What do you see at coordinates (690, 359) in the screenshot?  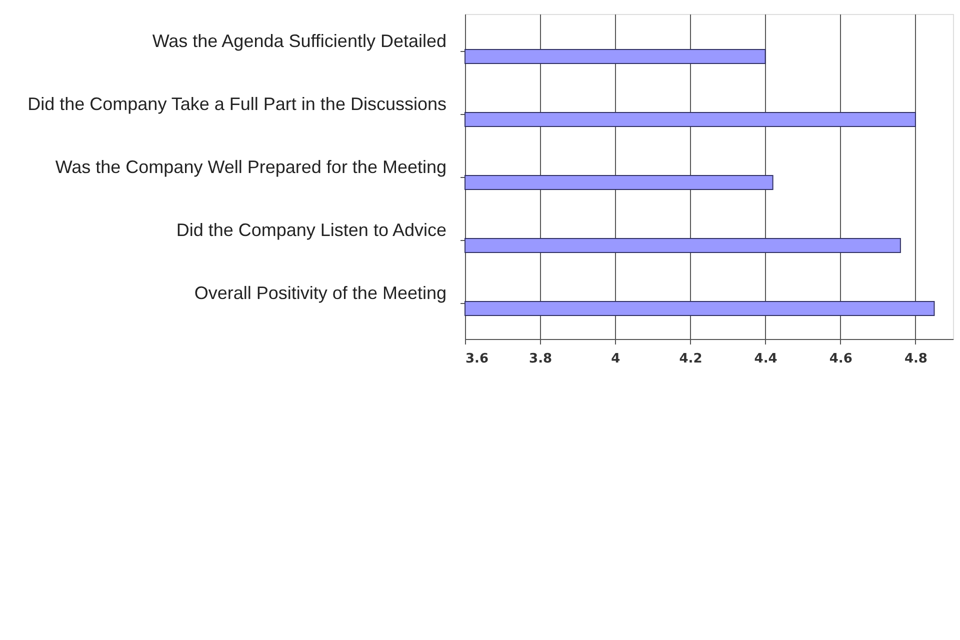 I see `x-tick-label: 4.2` at bounding box center [690, 359].